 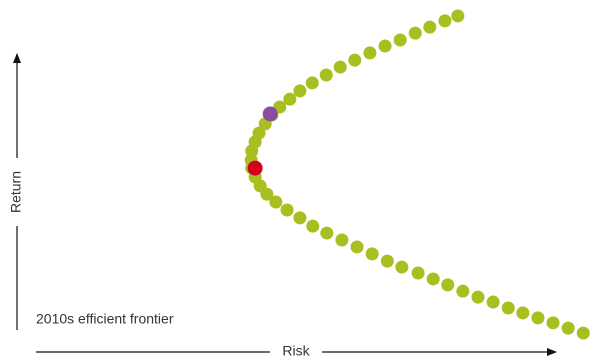 I want to click on annotation: 2010s efficient frontier, so click(x=105, y=319).